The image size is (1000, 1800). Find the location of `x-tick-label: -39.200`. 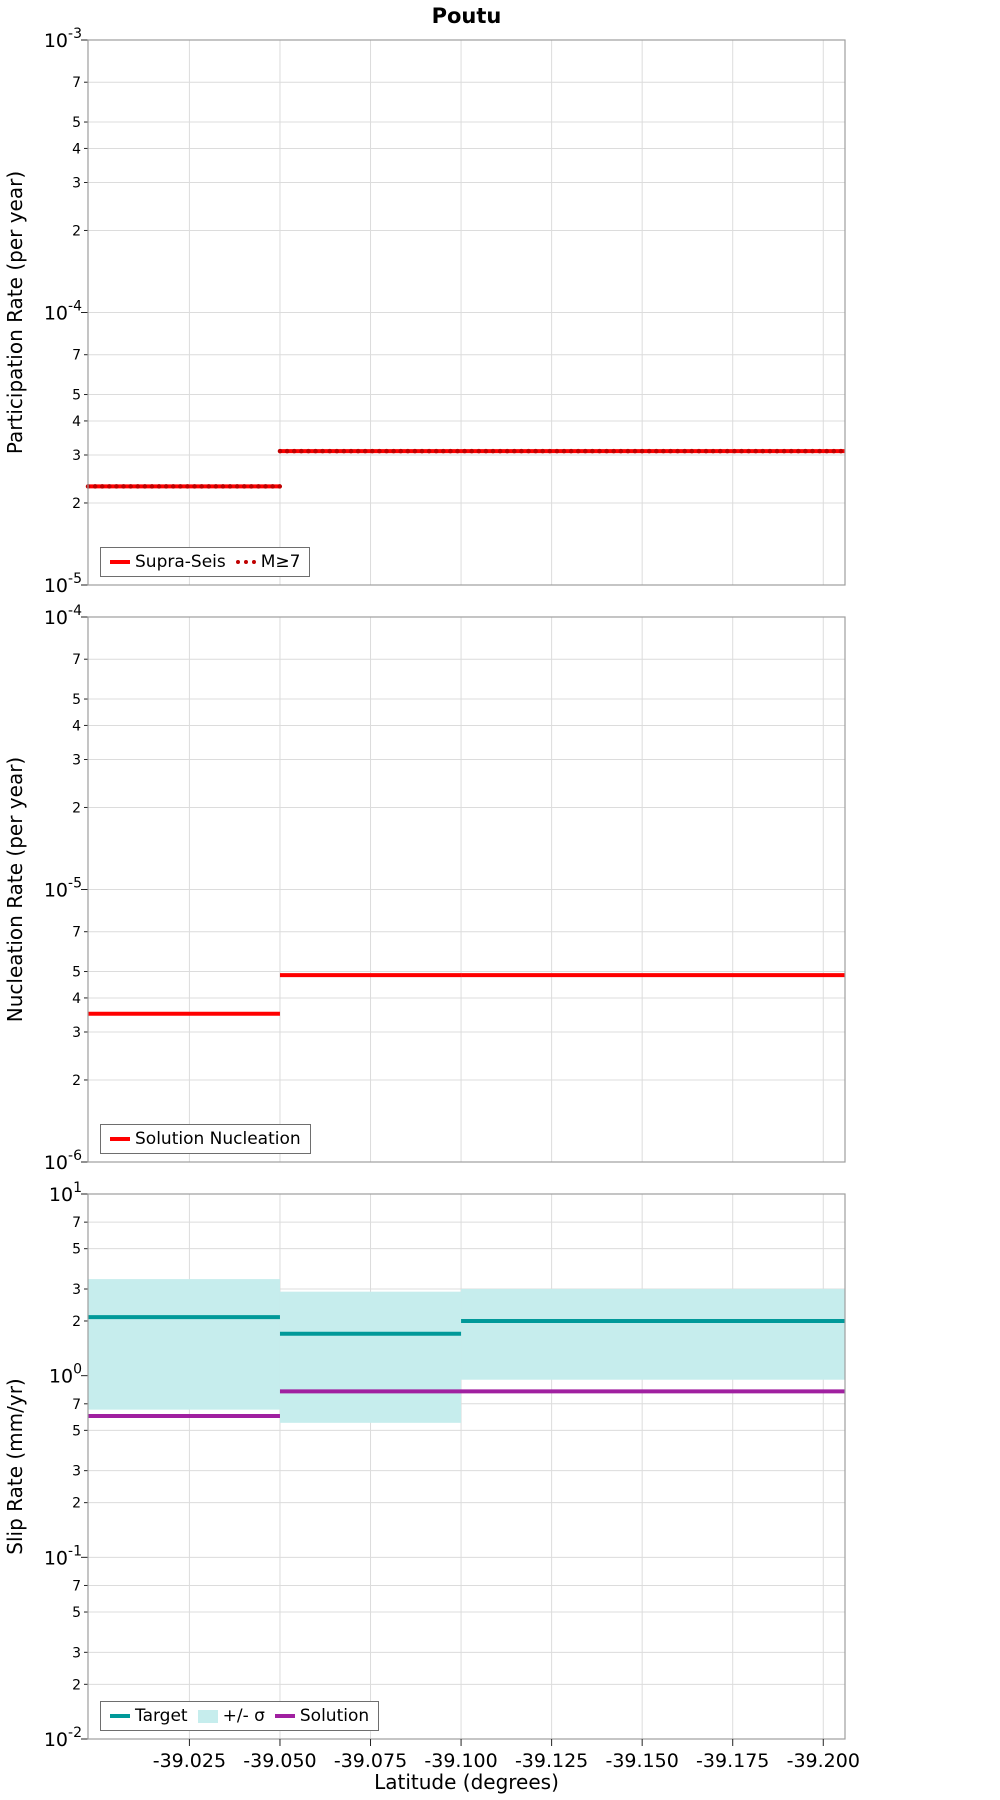

x-tick-label: -39.200 is located at coordinates (823, 1761).